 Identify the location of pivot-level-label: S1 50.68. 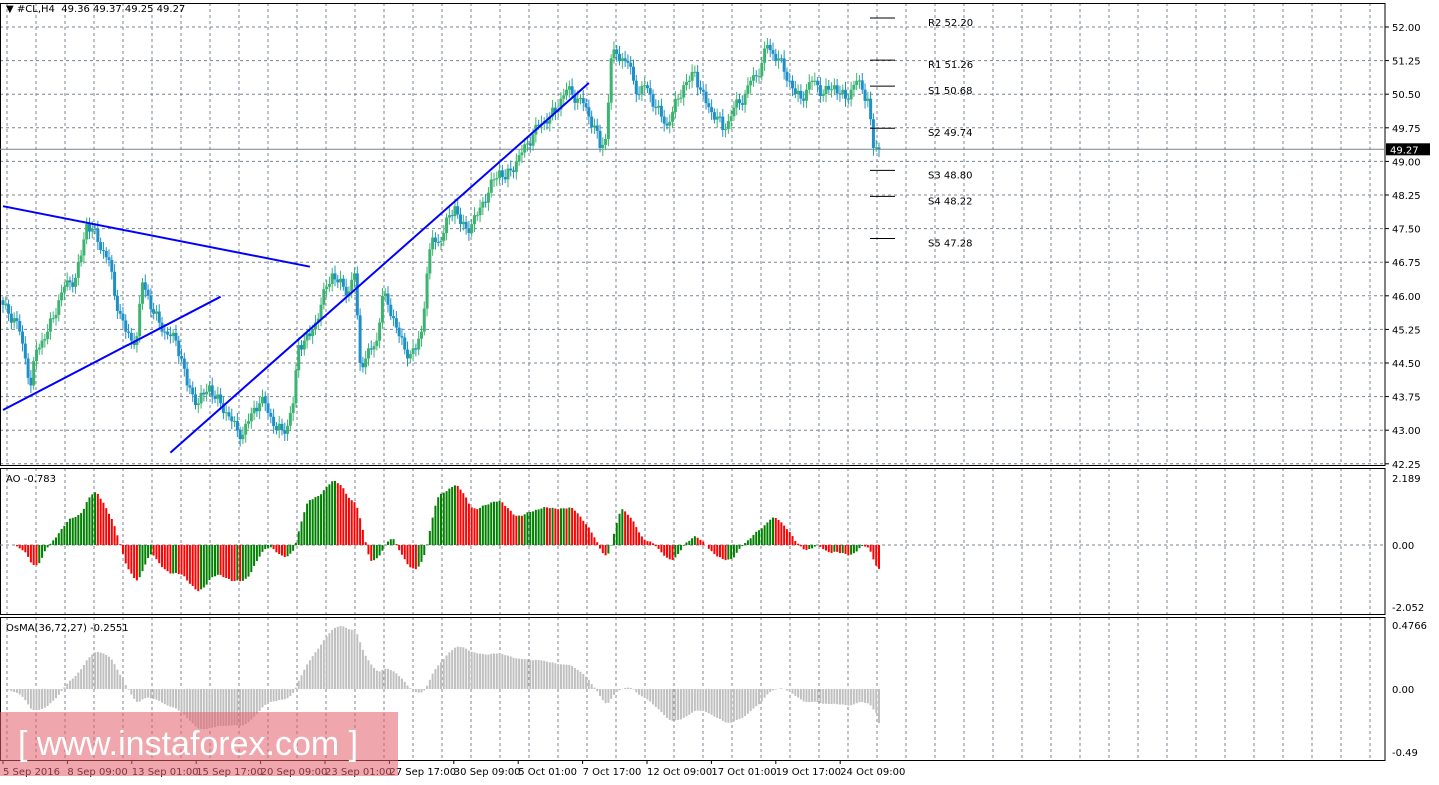
(950, 91).